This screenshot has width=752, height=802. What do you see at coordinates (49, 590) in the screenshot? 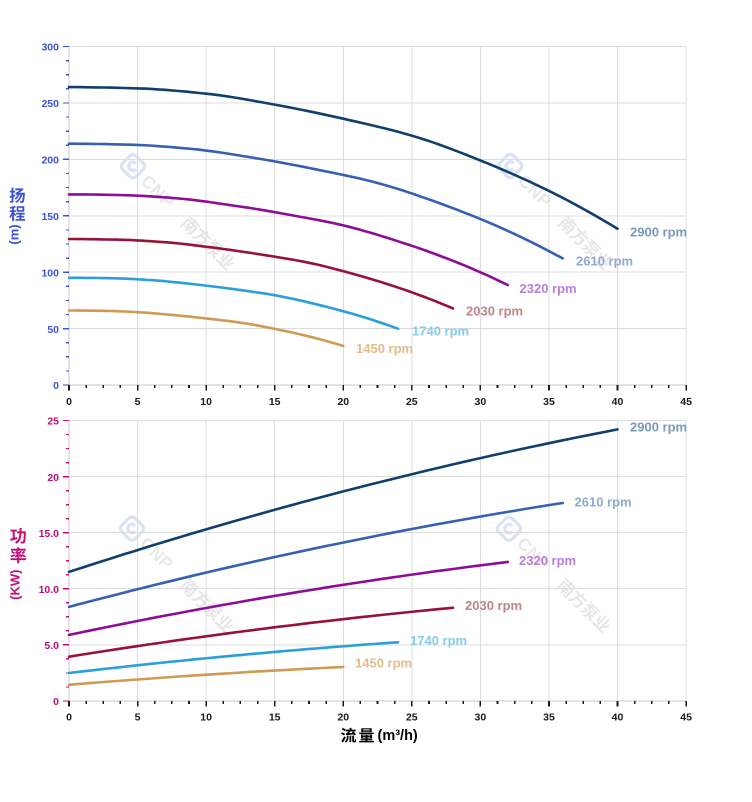
I see `svg-text: 10.0` at bounding box center [49, 590].